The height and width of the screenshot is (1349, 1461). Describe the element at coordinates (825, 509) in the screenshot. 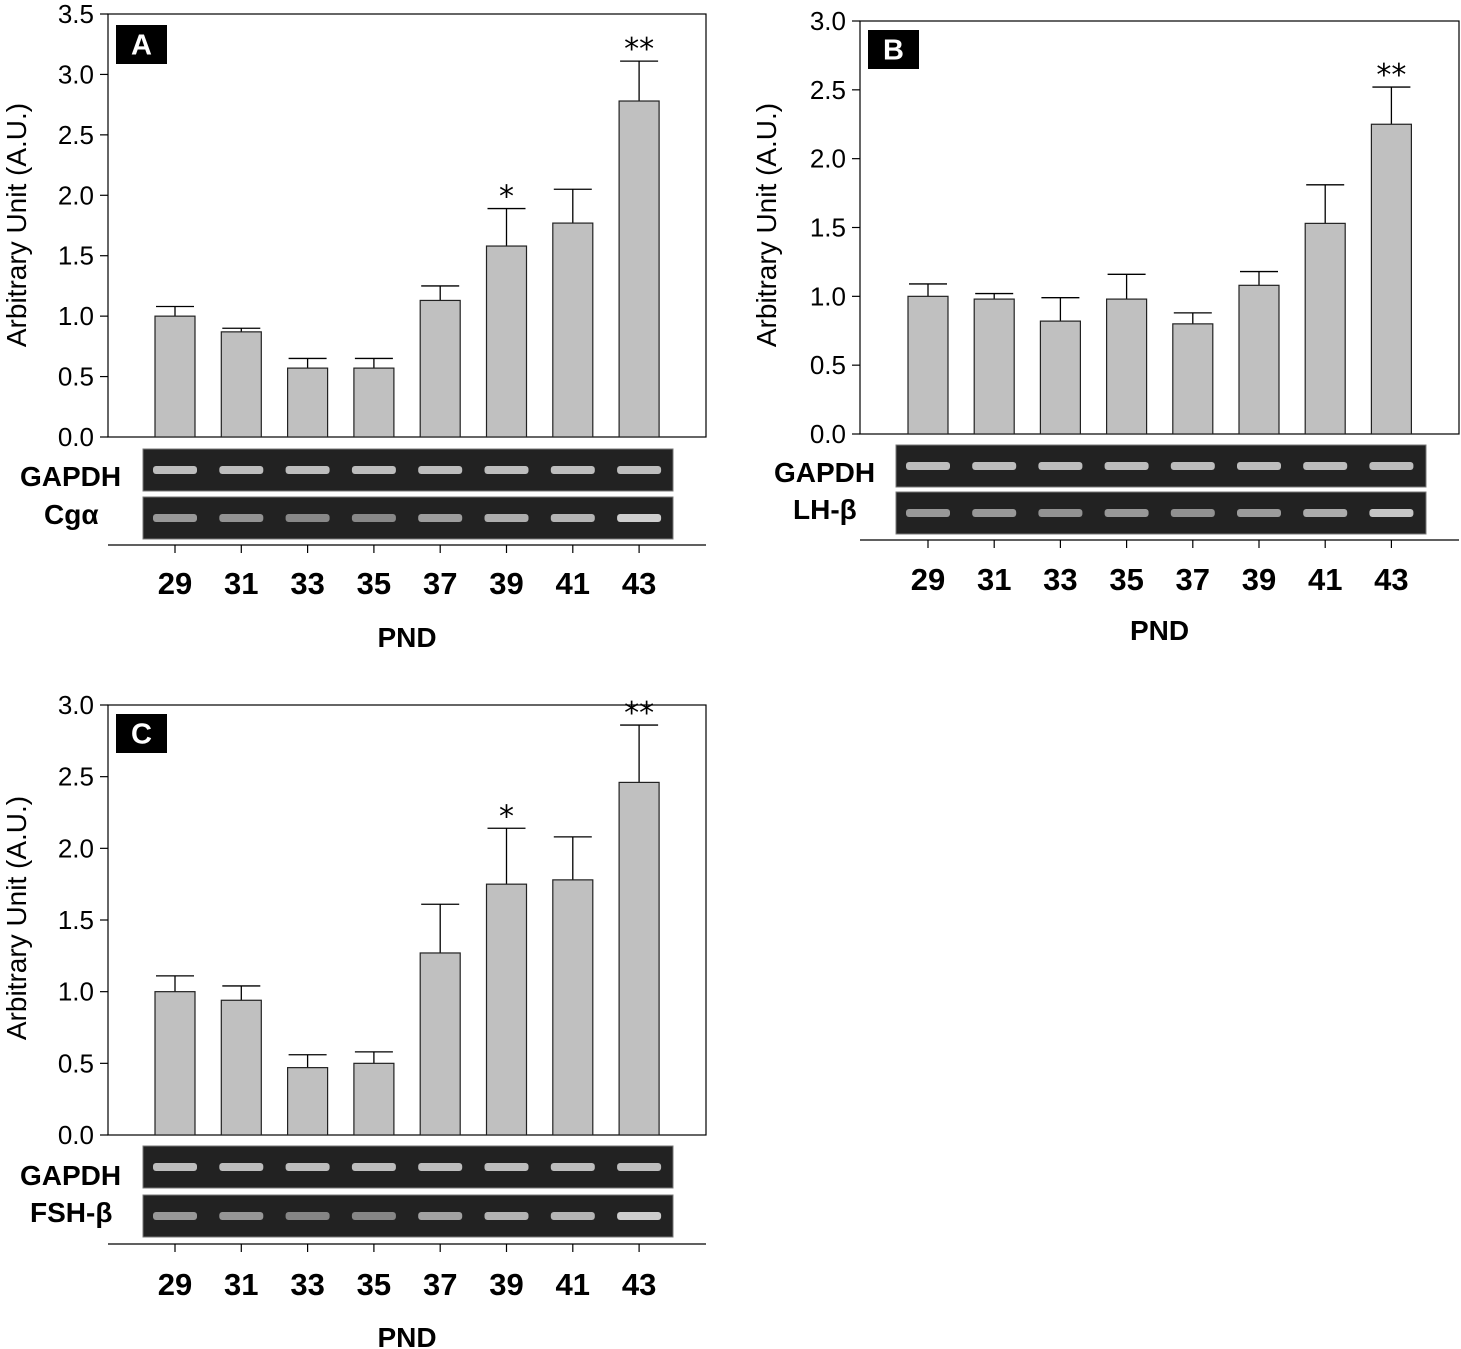

I see `gel-row-label: LH-β` at that location.